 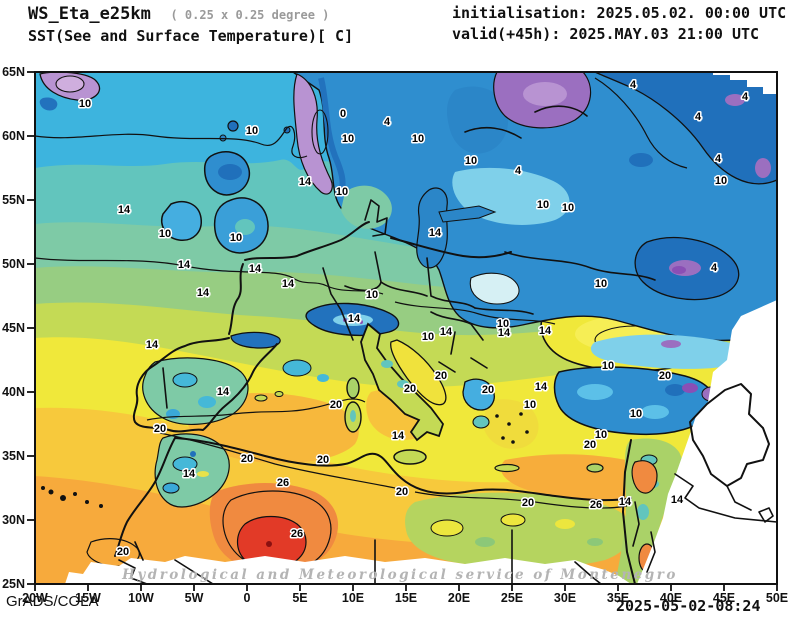 What do you see at coordinates (191, 36) in the screenshot?
I see `field-title: SST(See and Surface Temperature)[ C]` at bounding box center [191, 36].